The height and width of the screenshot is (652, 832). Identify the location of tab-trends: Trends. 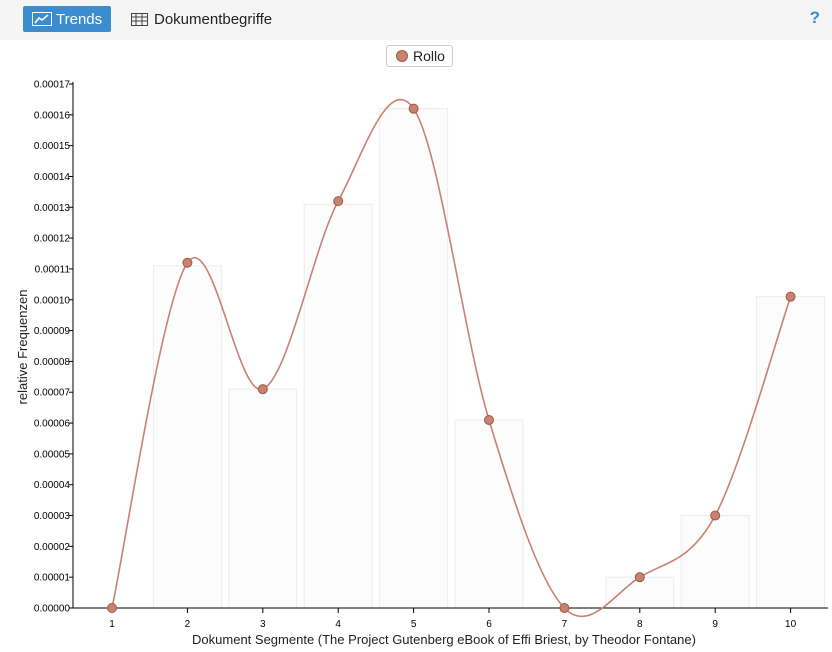
(67, 19).